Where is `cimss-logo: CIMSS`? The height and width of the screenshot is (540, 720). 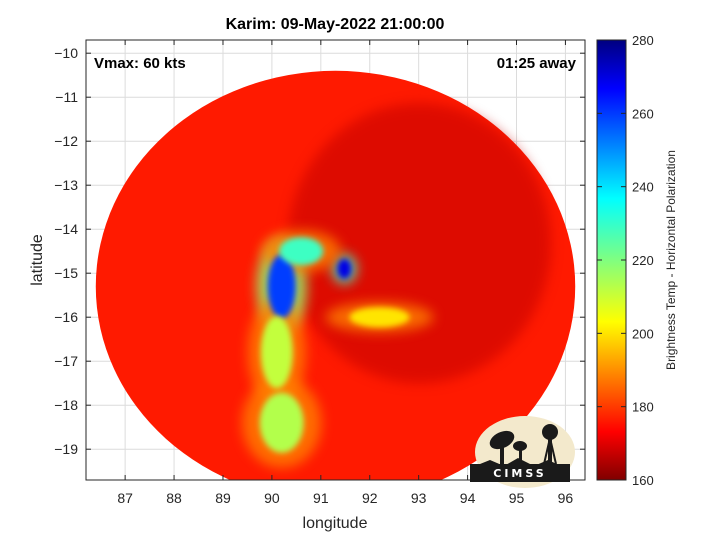 cimss-logo: CIMSS is located at coordinates (522, 452).